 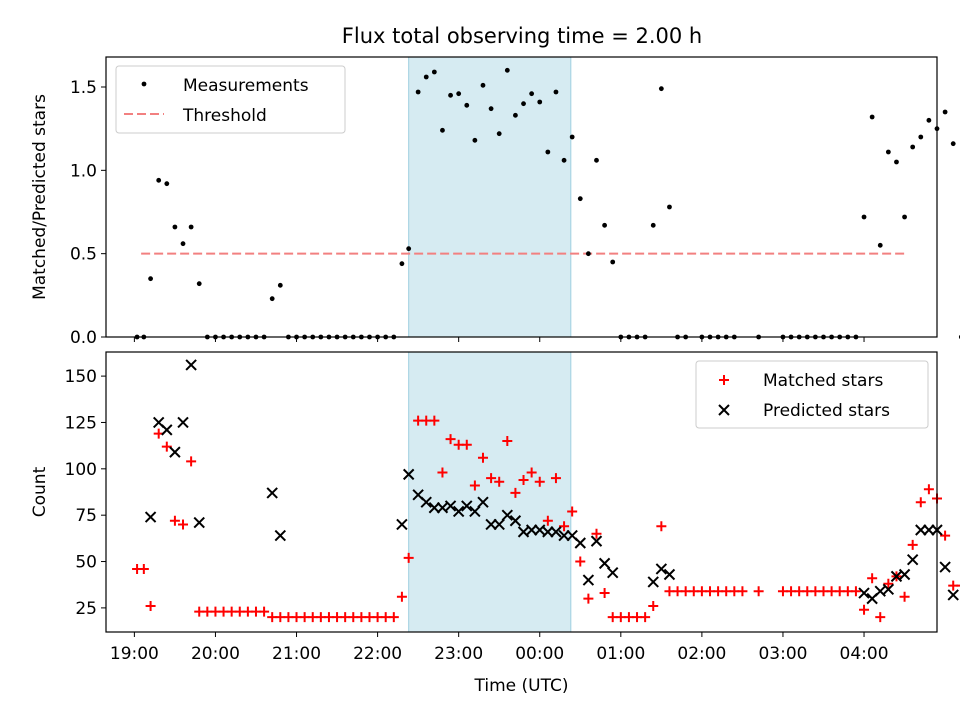 What do you see at coordinates (134, 654) in the screenshot?
I see `xtick-label: 19:00` at bounding box center [134, 654].